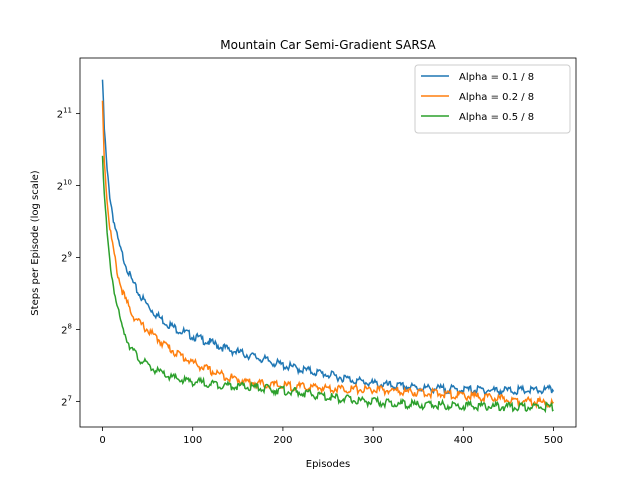  I want to click on y-axis: 27 28 29 210 211, so click(68, 257).